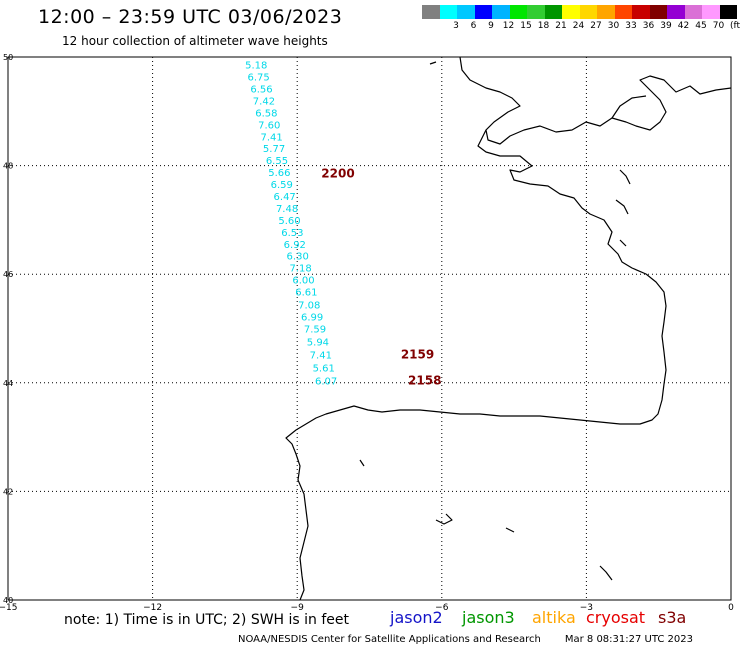  What do you see at coordinates (631, 26) in the screenshot?
I see `color-swatch-label: 33` at bounding box center [631, 26].